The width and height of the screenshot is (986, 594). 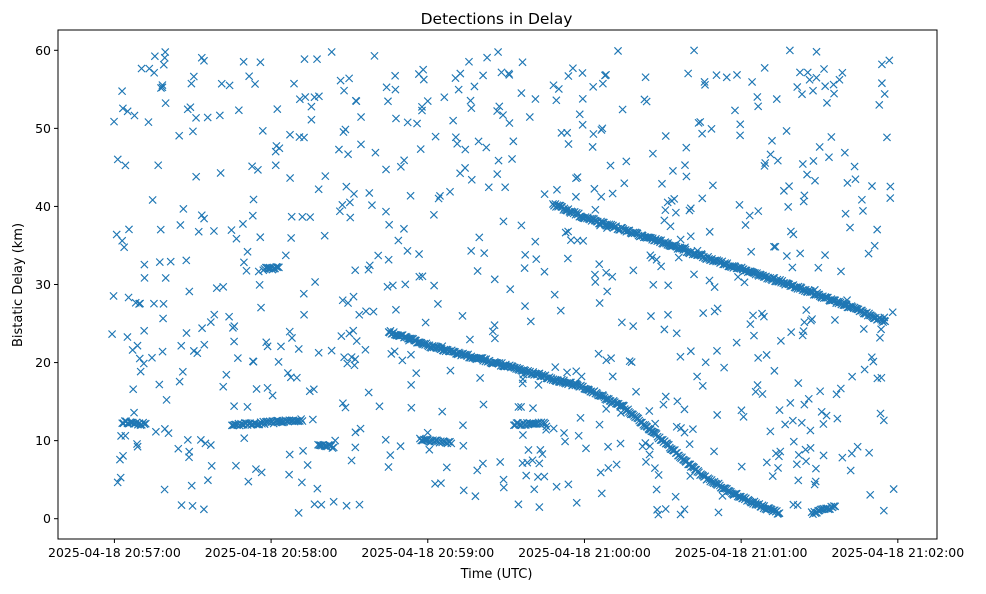 I want to click on x-tick-label: 2025-04-18 21:00:00, so click(x=584, y=552).